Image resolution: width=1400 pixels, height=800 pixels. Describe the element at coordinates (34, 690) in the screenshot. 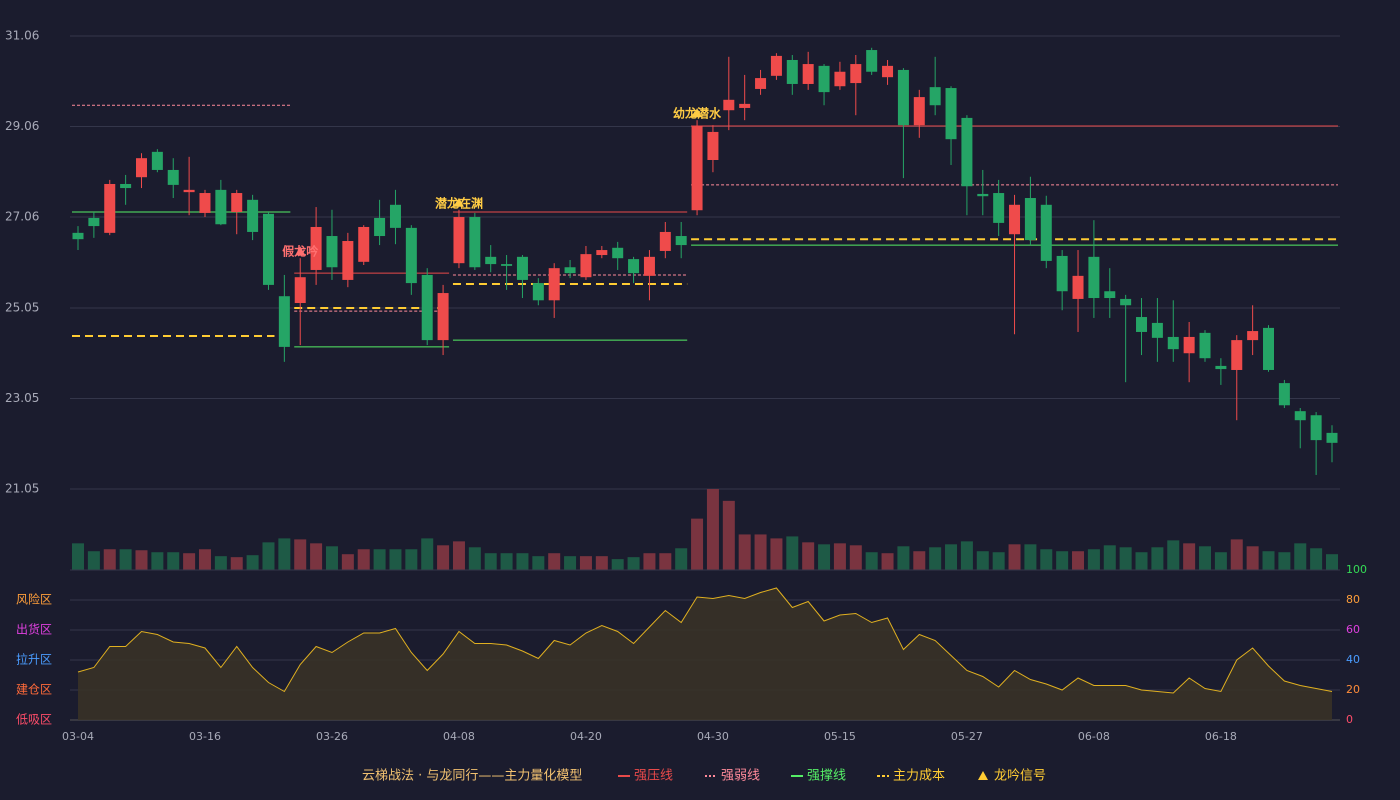

I see `zone-label: 建仓区` at that location.